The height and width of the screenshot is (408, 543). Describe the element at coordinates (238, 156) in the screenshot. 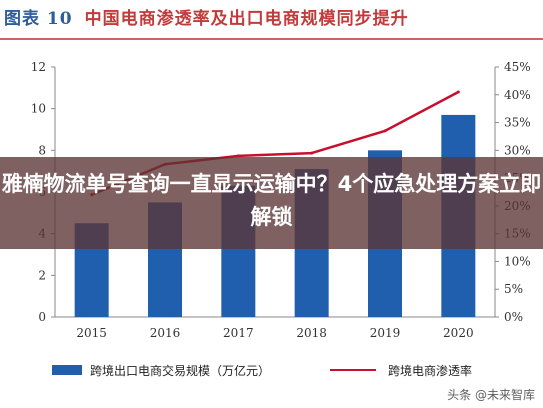

I see `line-point-2017` at that location.